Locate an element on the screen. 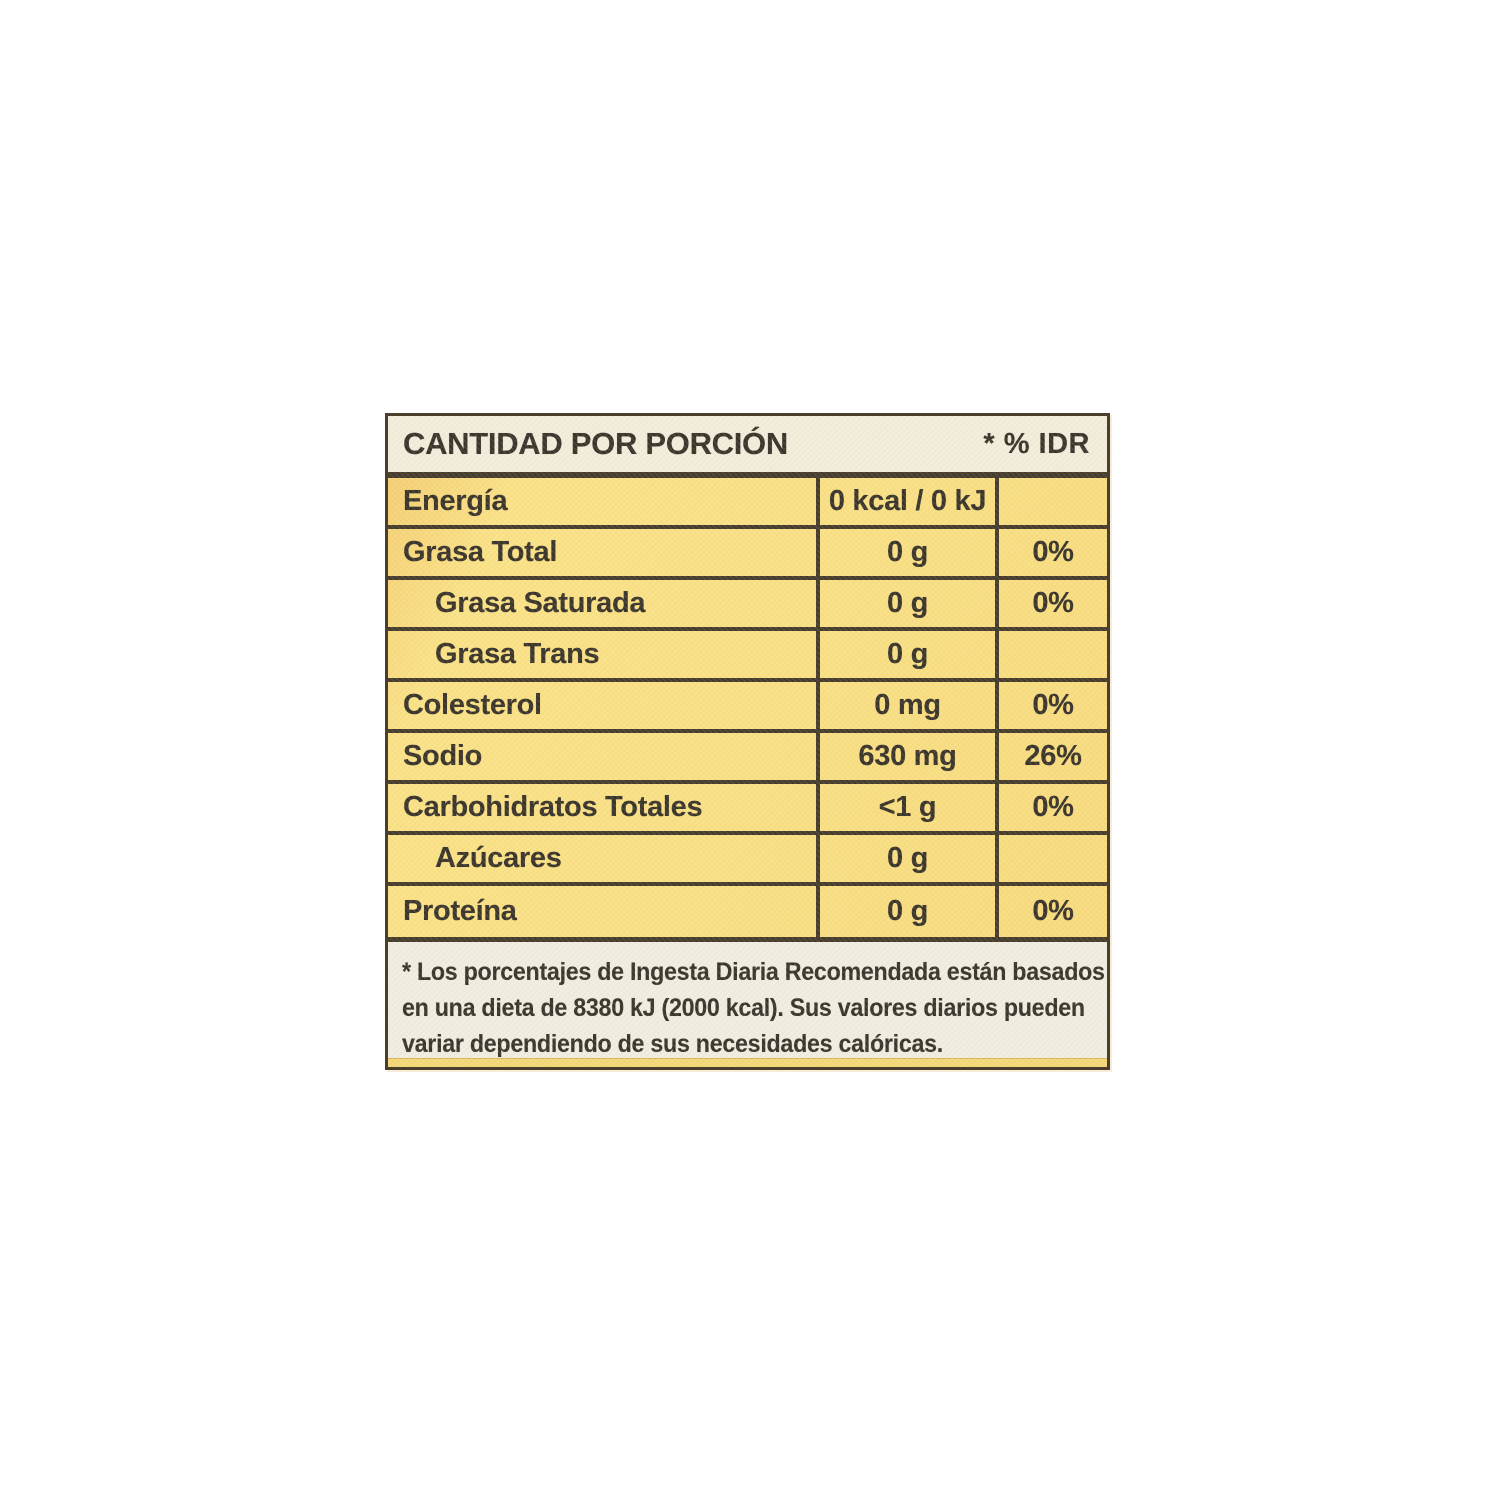 This screenshot has width=1500, height=1500. header-idr-label: * % IDR is located at coordinates (1036, 443).